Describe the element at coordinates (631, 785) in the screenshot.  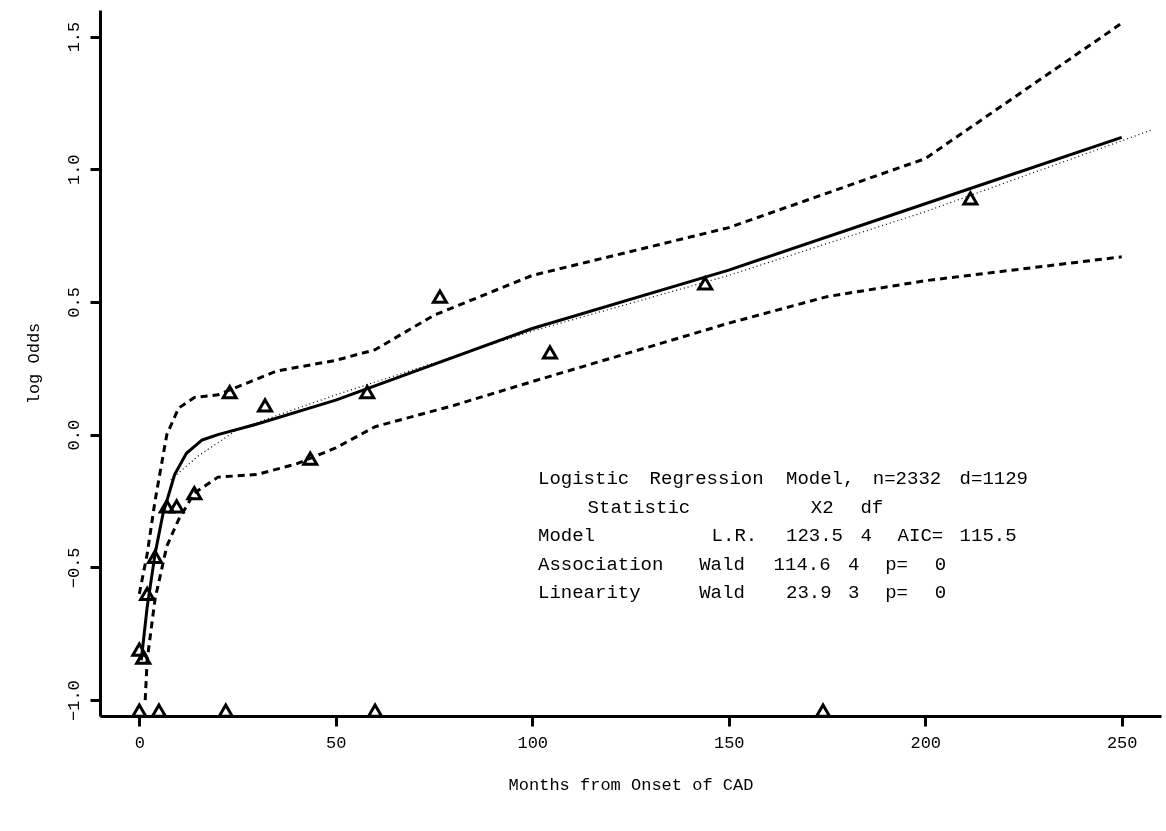
I see `x-axis-title: Months from Onset of CAD` at that location.